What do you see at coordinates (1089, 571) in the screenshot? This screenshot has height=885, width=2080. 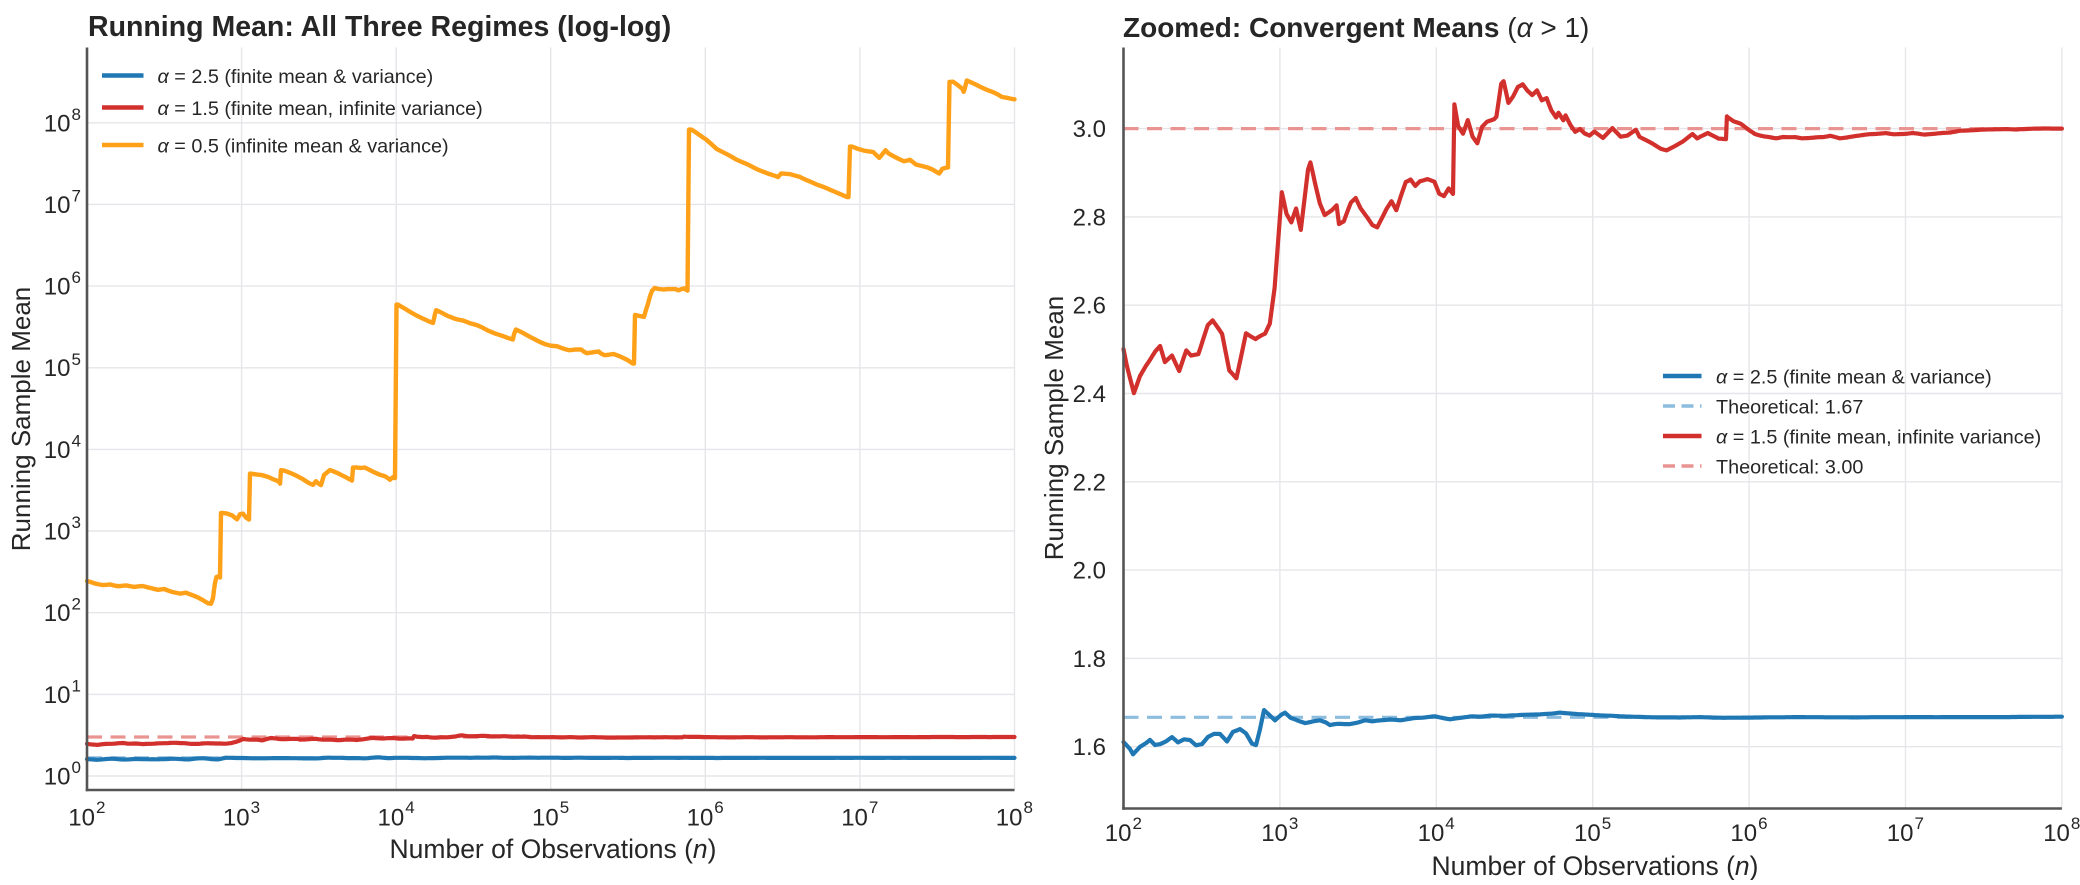 I see `svg-text: 2.0` at bounding box center [1089, 571].